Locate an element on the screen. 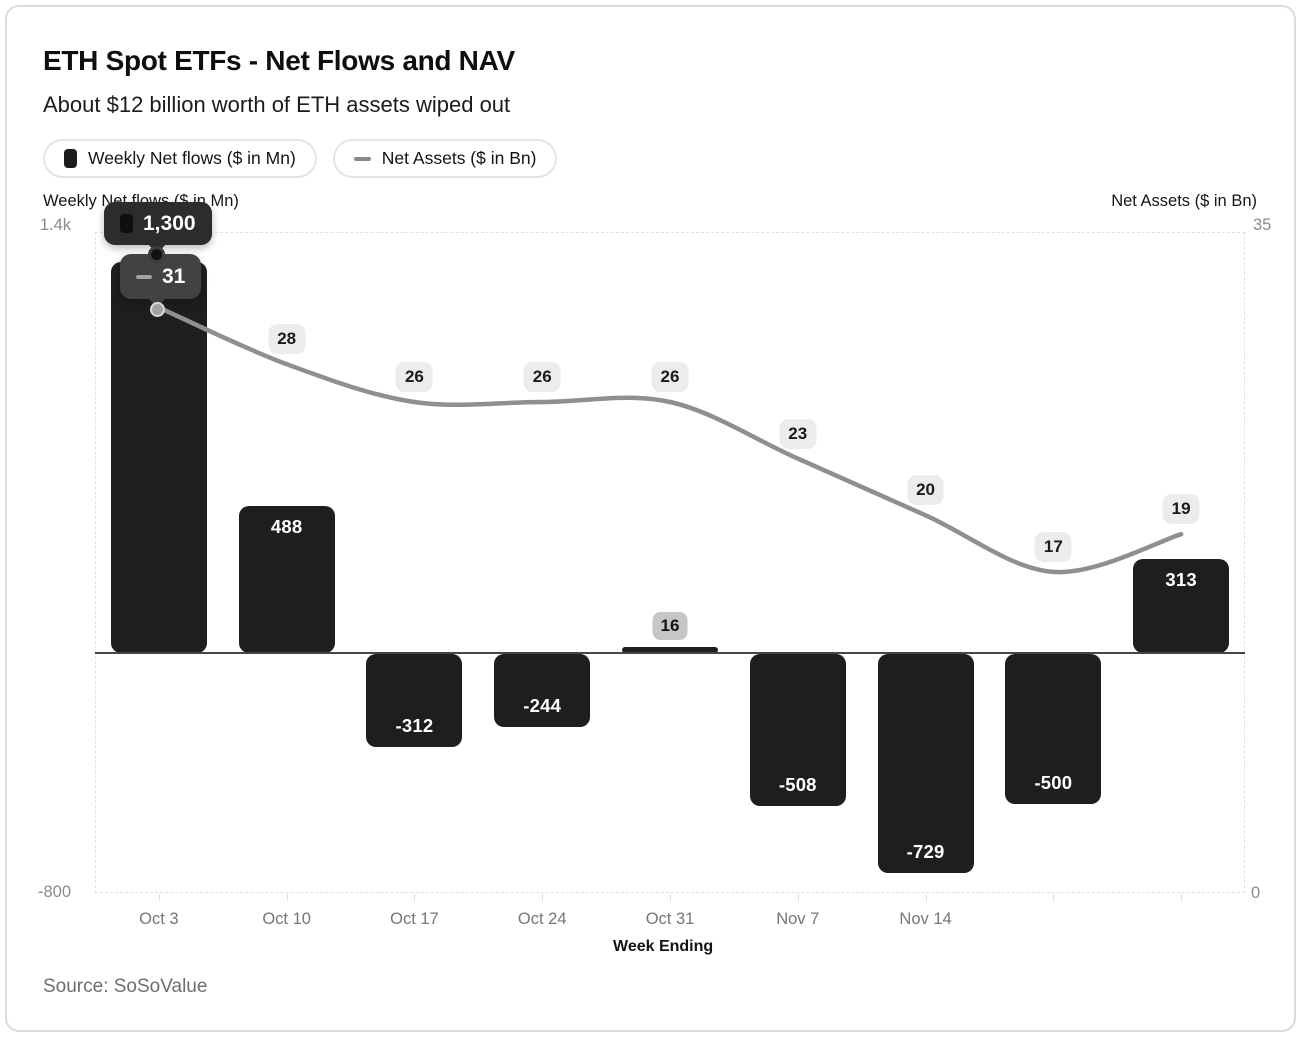  bar: 1,300 is located at coordinates (158, 457).